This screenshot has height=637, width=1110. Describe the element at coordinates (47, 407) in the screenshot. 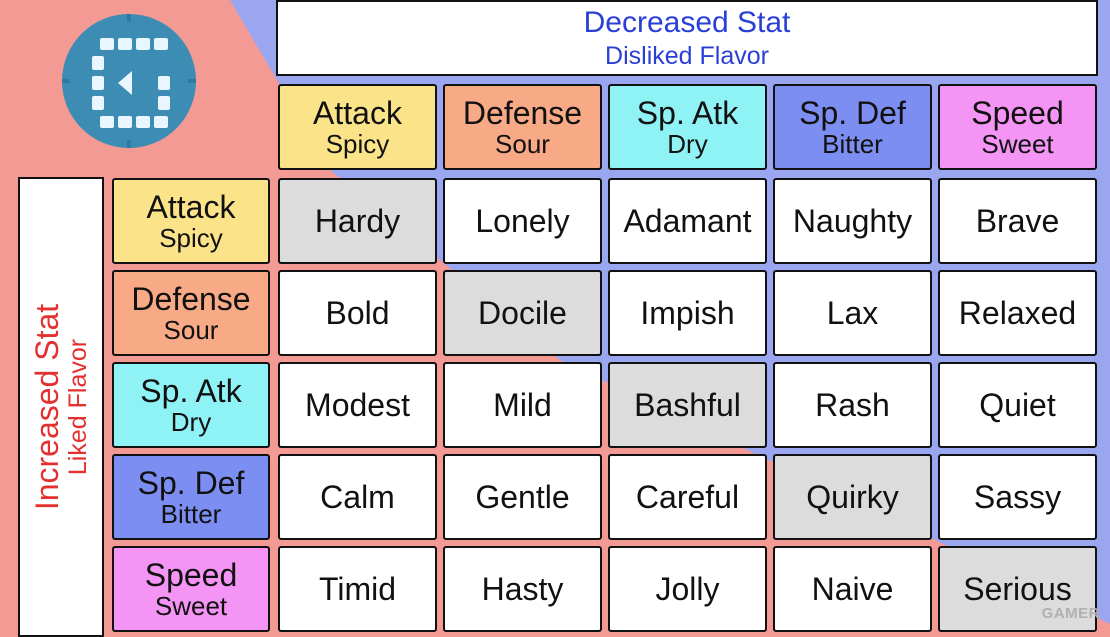

I see `increased-stat-title: Increased Stat` at that location.